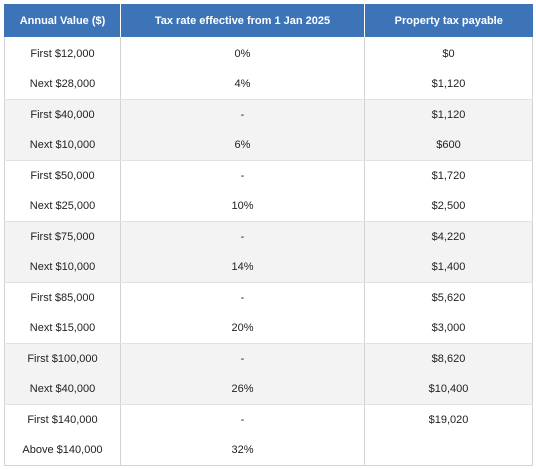  What do you see at coordinates (62, 389) in the screenshot?
I see `annual-value-cell: Next $40,000` at bounding box center [62, 389].